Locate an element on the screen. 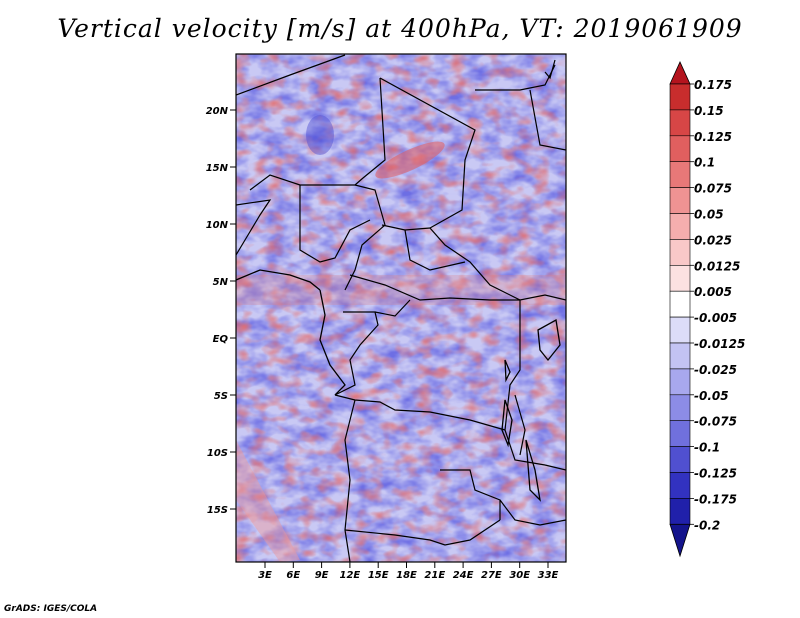  latitude-axis: 20N 15N 10N 5N EQ 5S 10S 15S is located at coordinates (221, 311).